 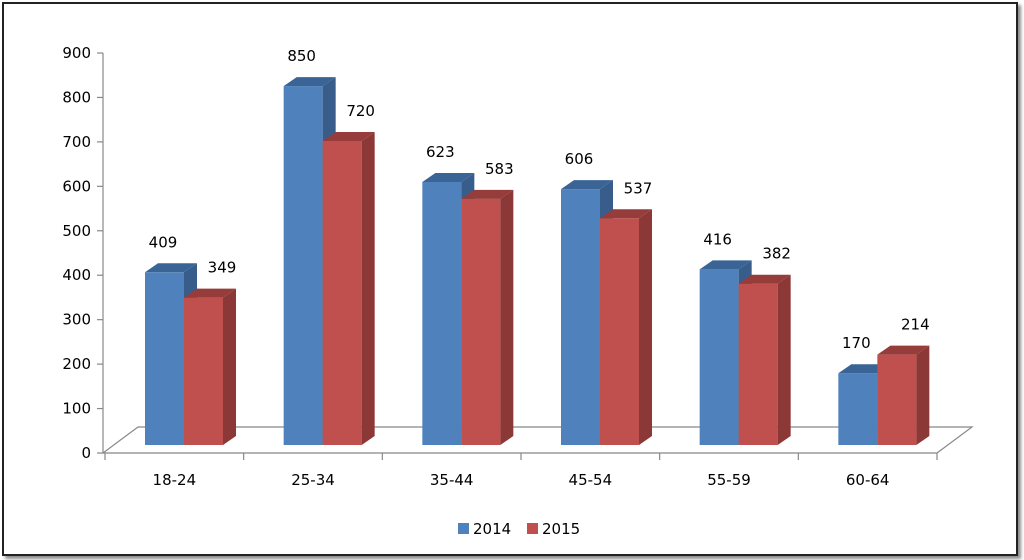 I want to click on x-tick-label: 60-64, so click(x=868, y=480).